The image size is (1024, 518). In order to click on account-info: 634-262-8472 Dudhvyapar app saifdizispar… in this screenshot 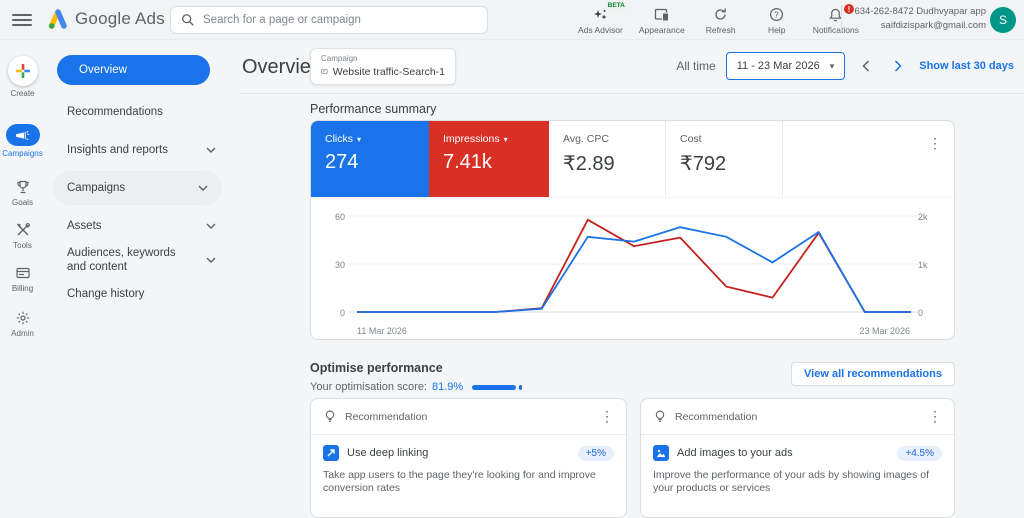, I will do `click(913, 19)`.